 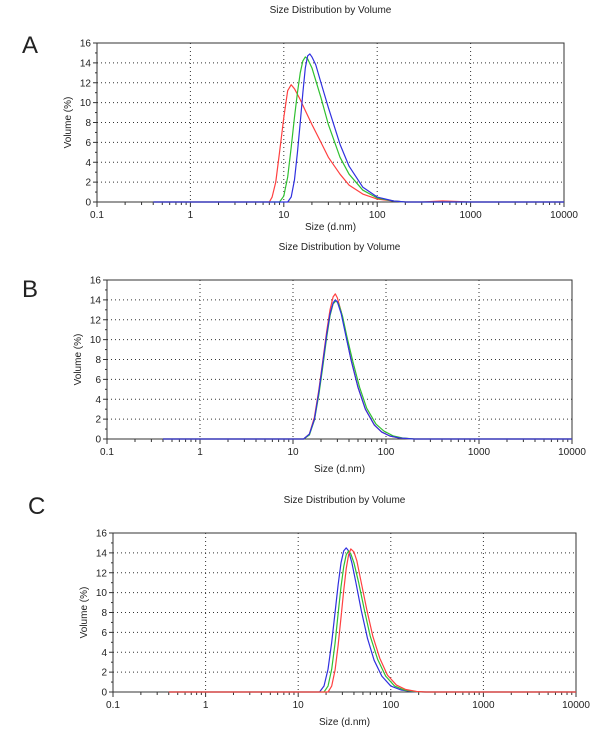 What do you see at coordinates (37, 506) in the screenshot?
I see `panel-label: C` at bounding box center [37, 506].